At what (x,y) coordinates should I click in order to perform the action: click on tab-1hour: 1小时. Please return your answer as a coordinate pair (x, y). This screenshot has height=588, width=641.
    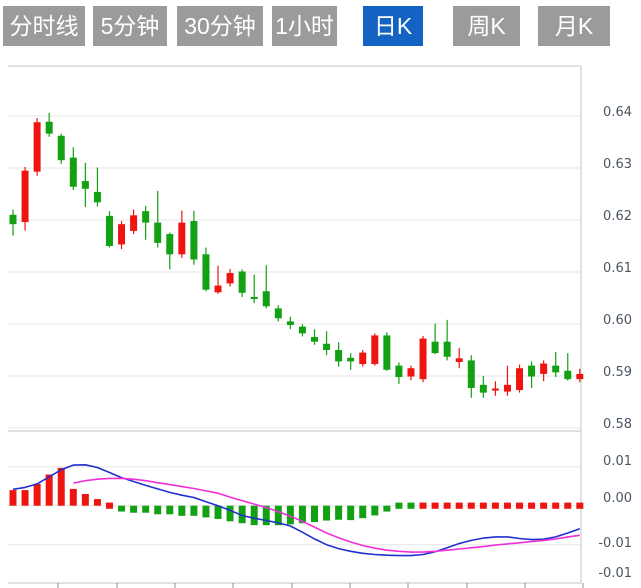
    Looking at the image, I should click on (304, 26).